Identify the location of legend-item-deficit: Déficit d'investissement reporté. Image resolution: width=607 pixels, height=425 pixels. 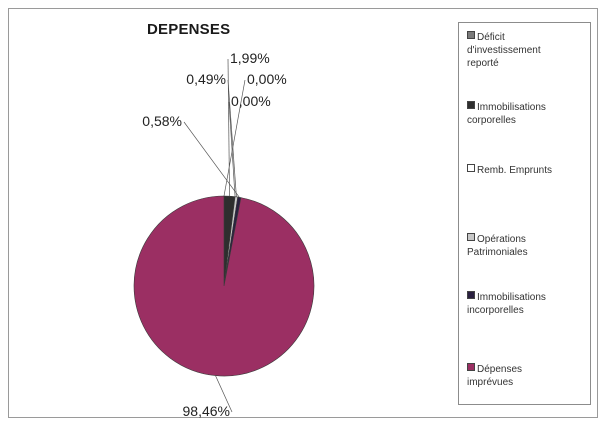
(504, 50).